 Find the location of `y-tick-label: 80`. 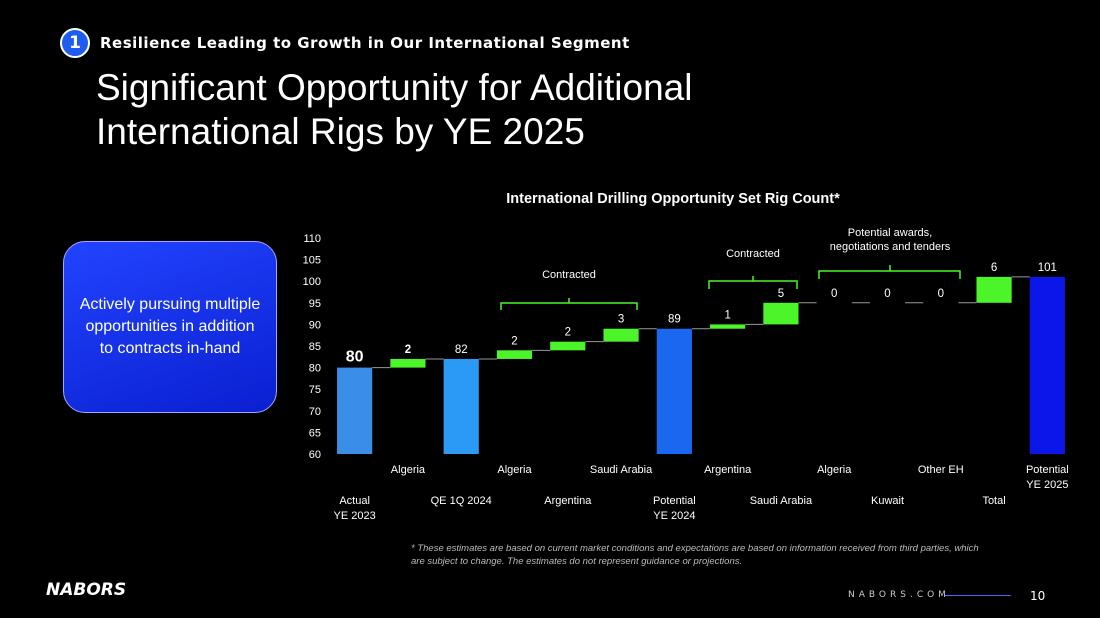

y-tick-label: 80 is located at coordinates (315, 369).